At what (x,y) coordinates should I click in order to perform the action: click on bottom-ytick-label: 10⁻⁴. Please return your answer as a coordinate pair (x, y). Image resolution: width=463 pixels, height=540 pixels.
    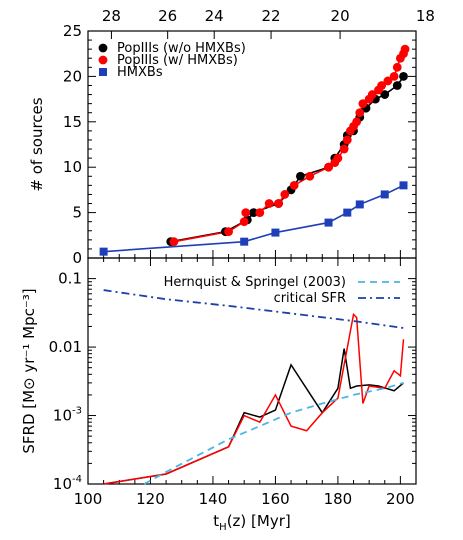
    Looking at the image, I should click on (67, 483).